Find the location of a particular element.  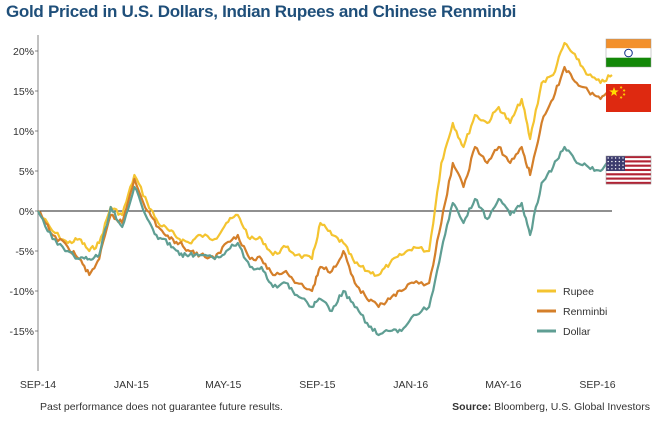

y-tick-label: 15% is located at coordinates (23, 92).